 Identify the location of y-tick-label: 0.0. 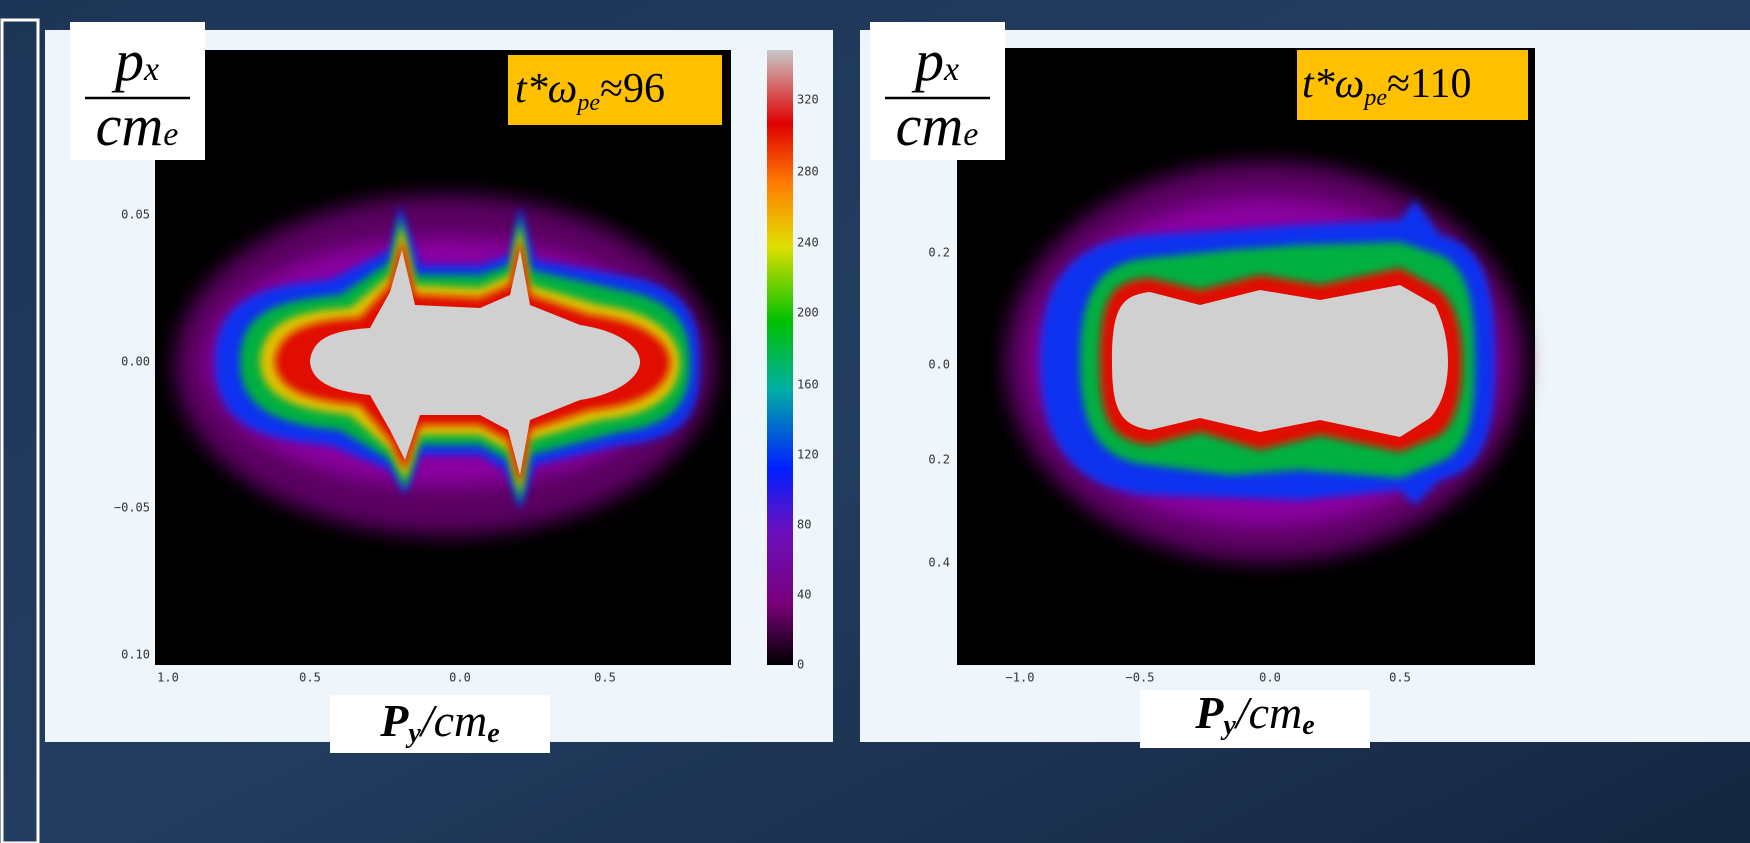
(939, 365).